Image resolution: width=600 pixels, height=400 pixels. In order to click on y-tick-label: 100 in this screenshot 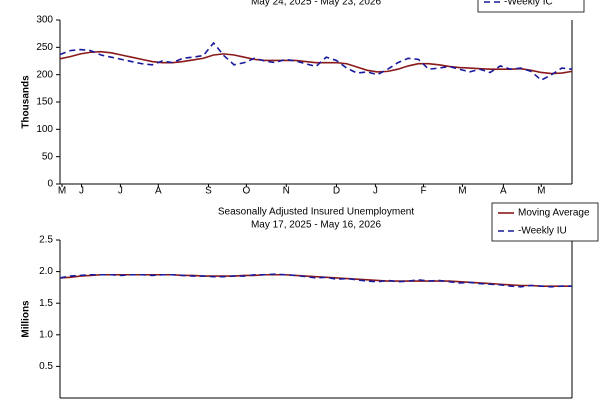, I will do `click(44, 129)`.